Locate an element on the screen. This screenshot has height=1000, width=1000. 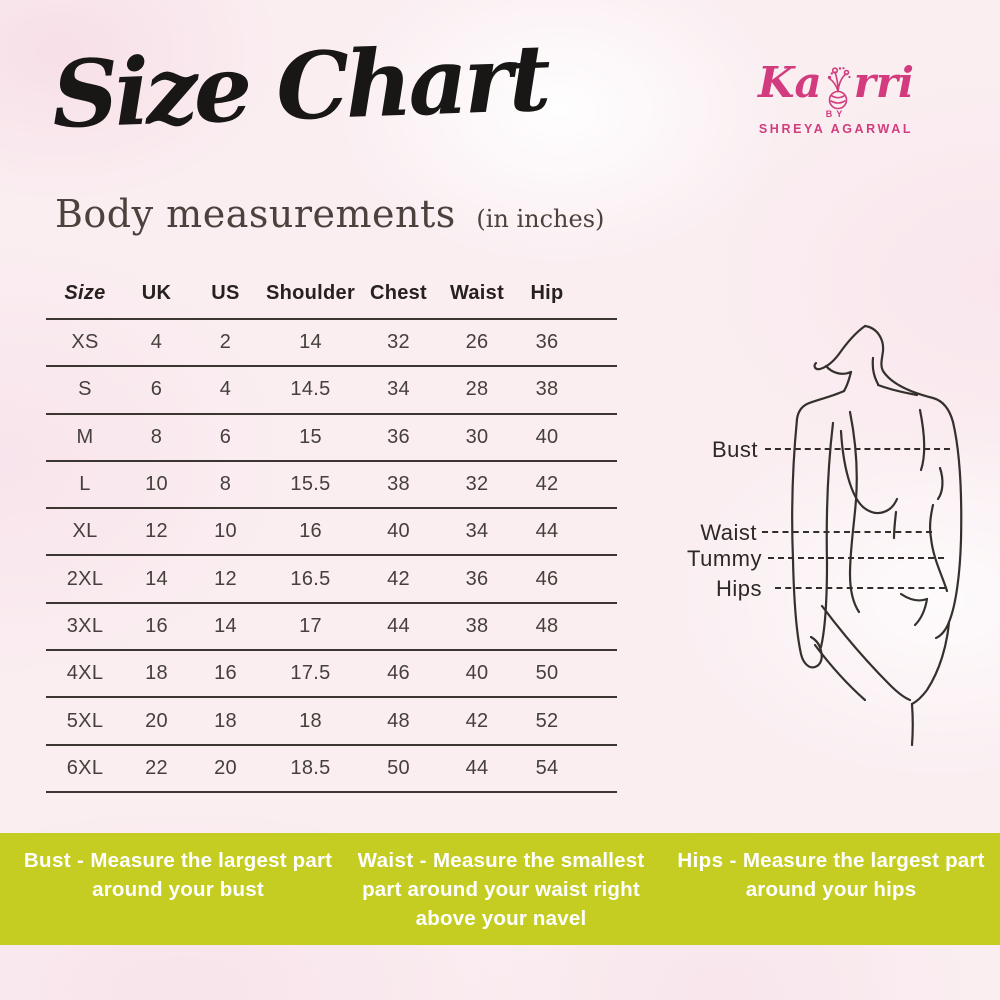
column-header: Chest is located at coordinates (398, 292).